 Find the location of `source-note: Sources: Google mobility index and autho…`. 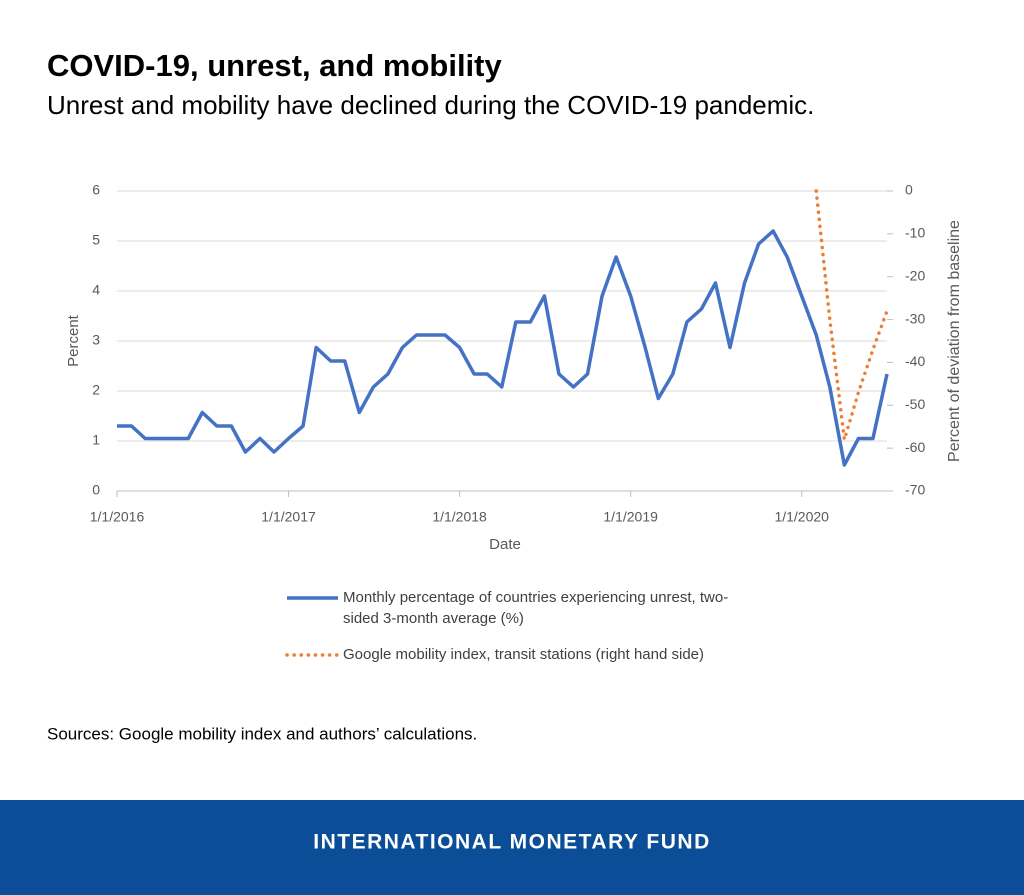

source-note: Sources: Google mobility index and autho… is located at coordinates (262, 733).